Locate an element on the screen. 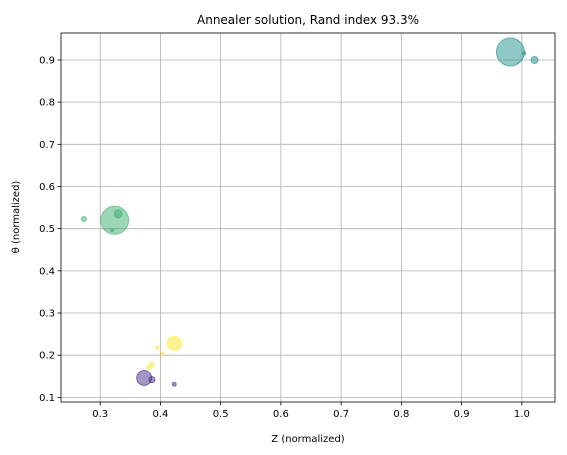 The height and width of the screenshot is (455, 567). y-tick-label: 0.4 is located at coordinates (47, 271).